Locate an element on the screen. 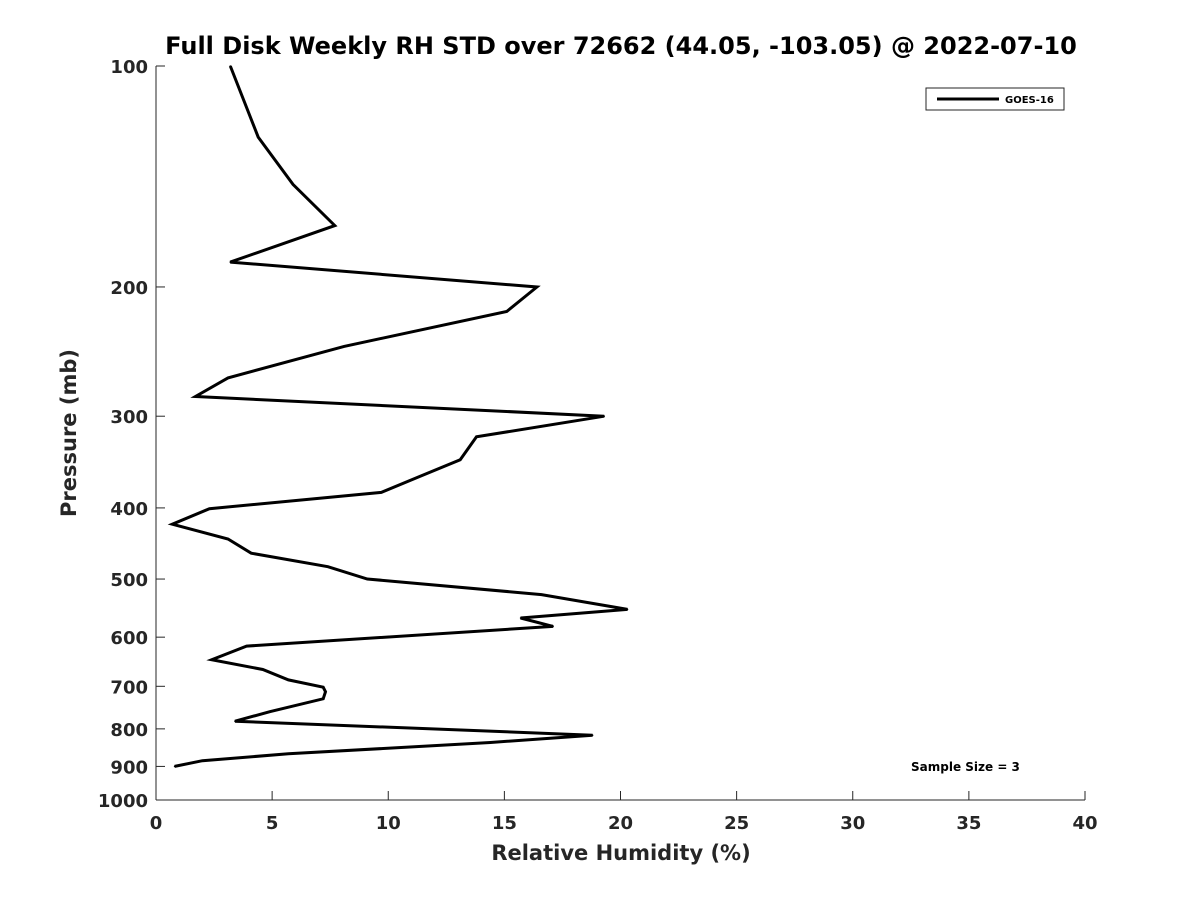 The height and width of the screenshot is (900, 1200). x-tick-label: 25 is located at coordinates (736, 823).